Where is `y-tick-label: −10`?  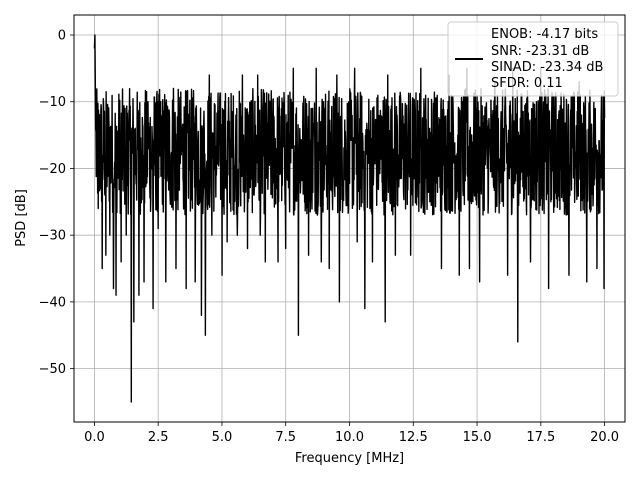 y-tick-label: −10 is located at coordinates (52, 102).